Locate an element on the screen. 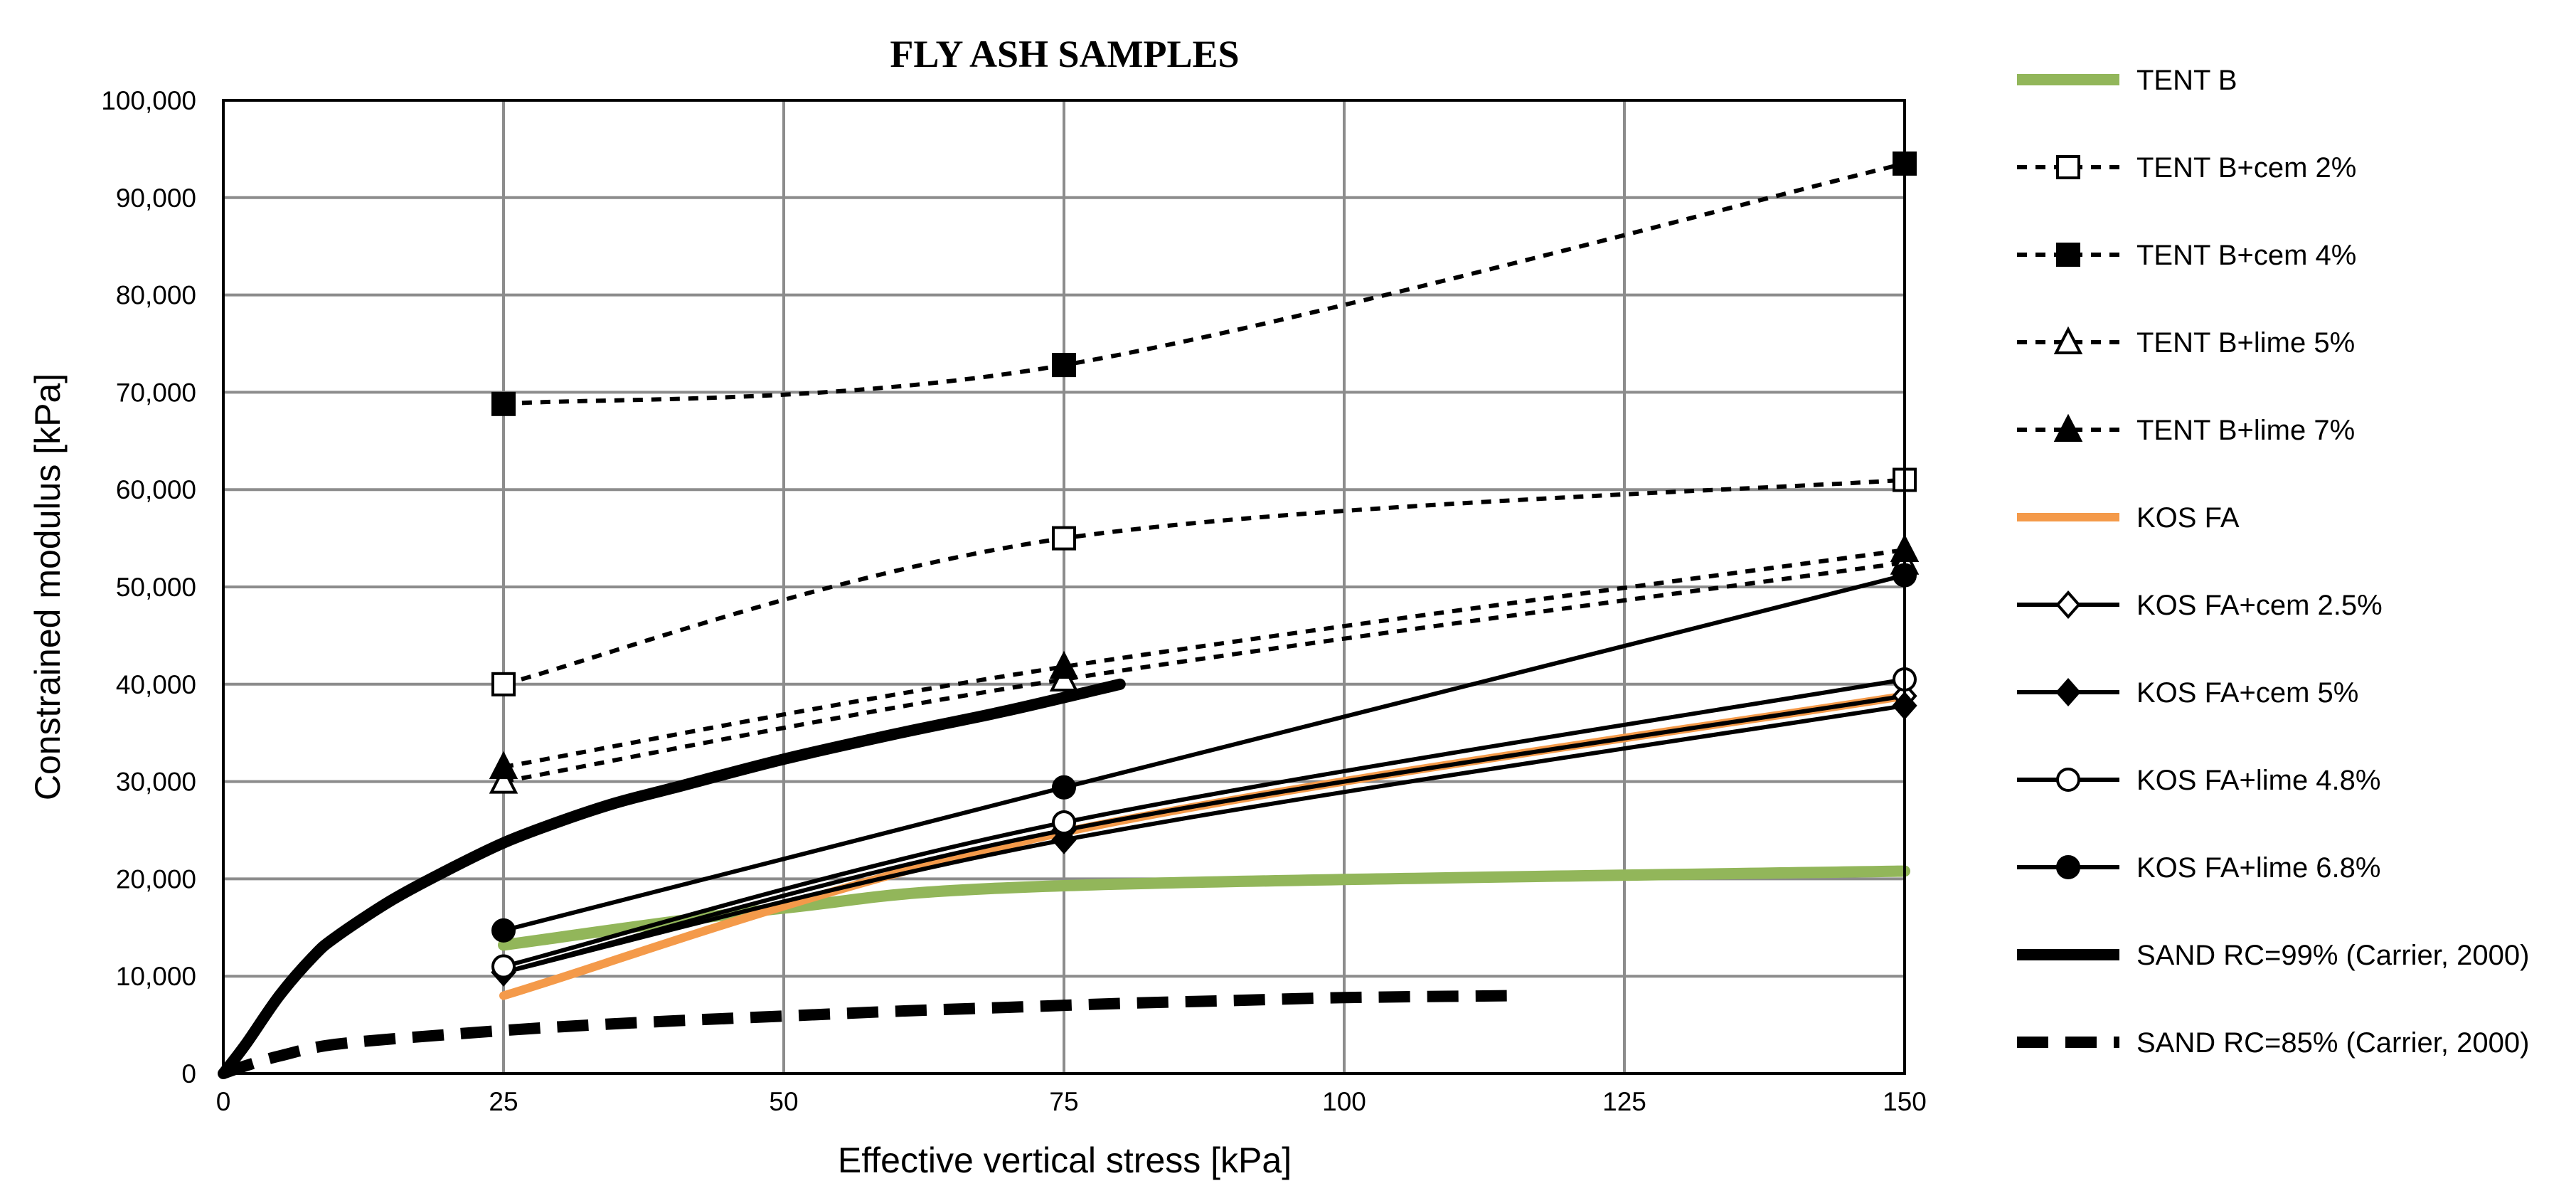  chart-title: FLY ASH SAMPLES is located at coordinates (1064, 54).